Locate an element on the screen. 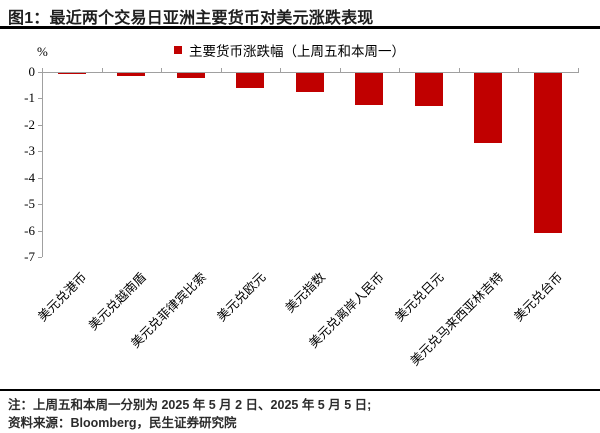 The height and width of the screenshot is (433, 600). y-axis-tick-label: -5 is located at coordinates (29, 203).